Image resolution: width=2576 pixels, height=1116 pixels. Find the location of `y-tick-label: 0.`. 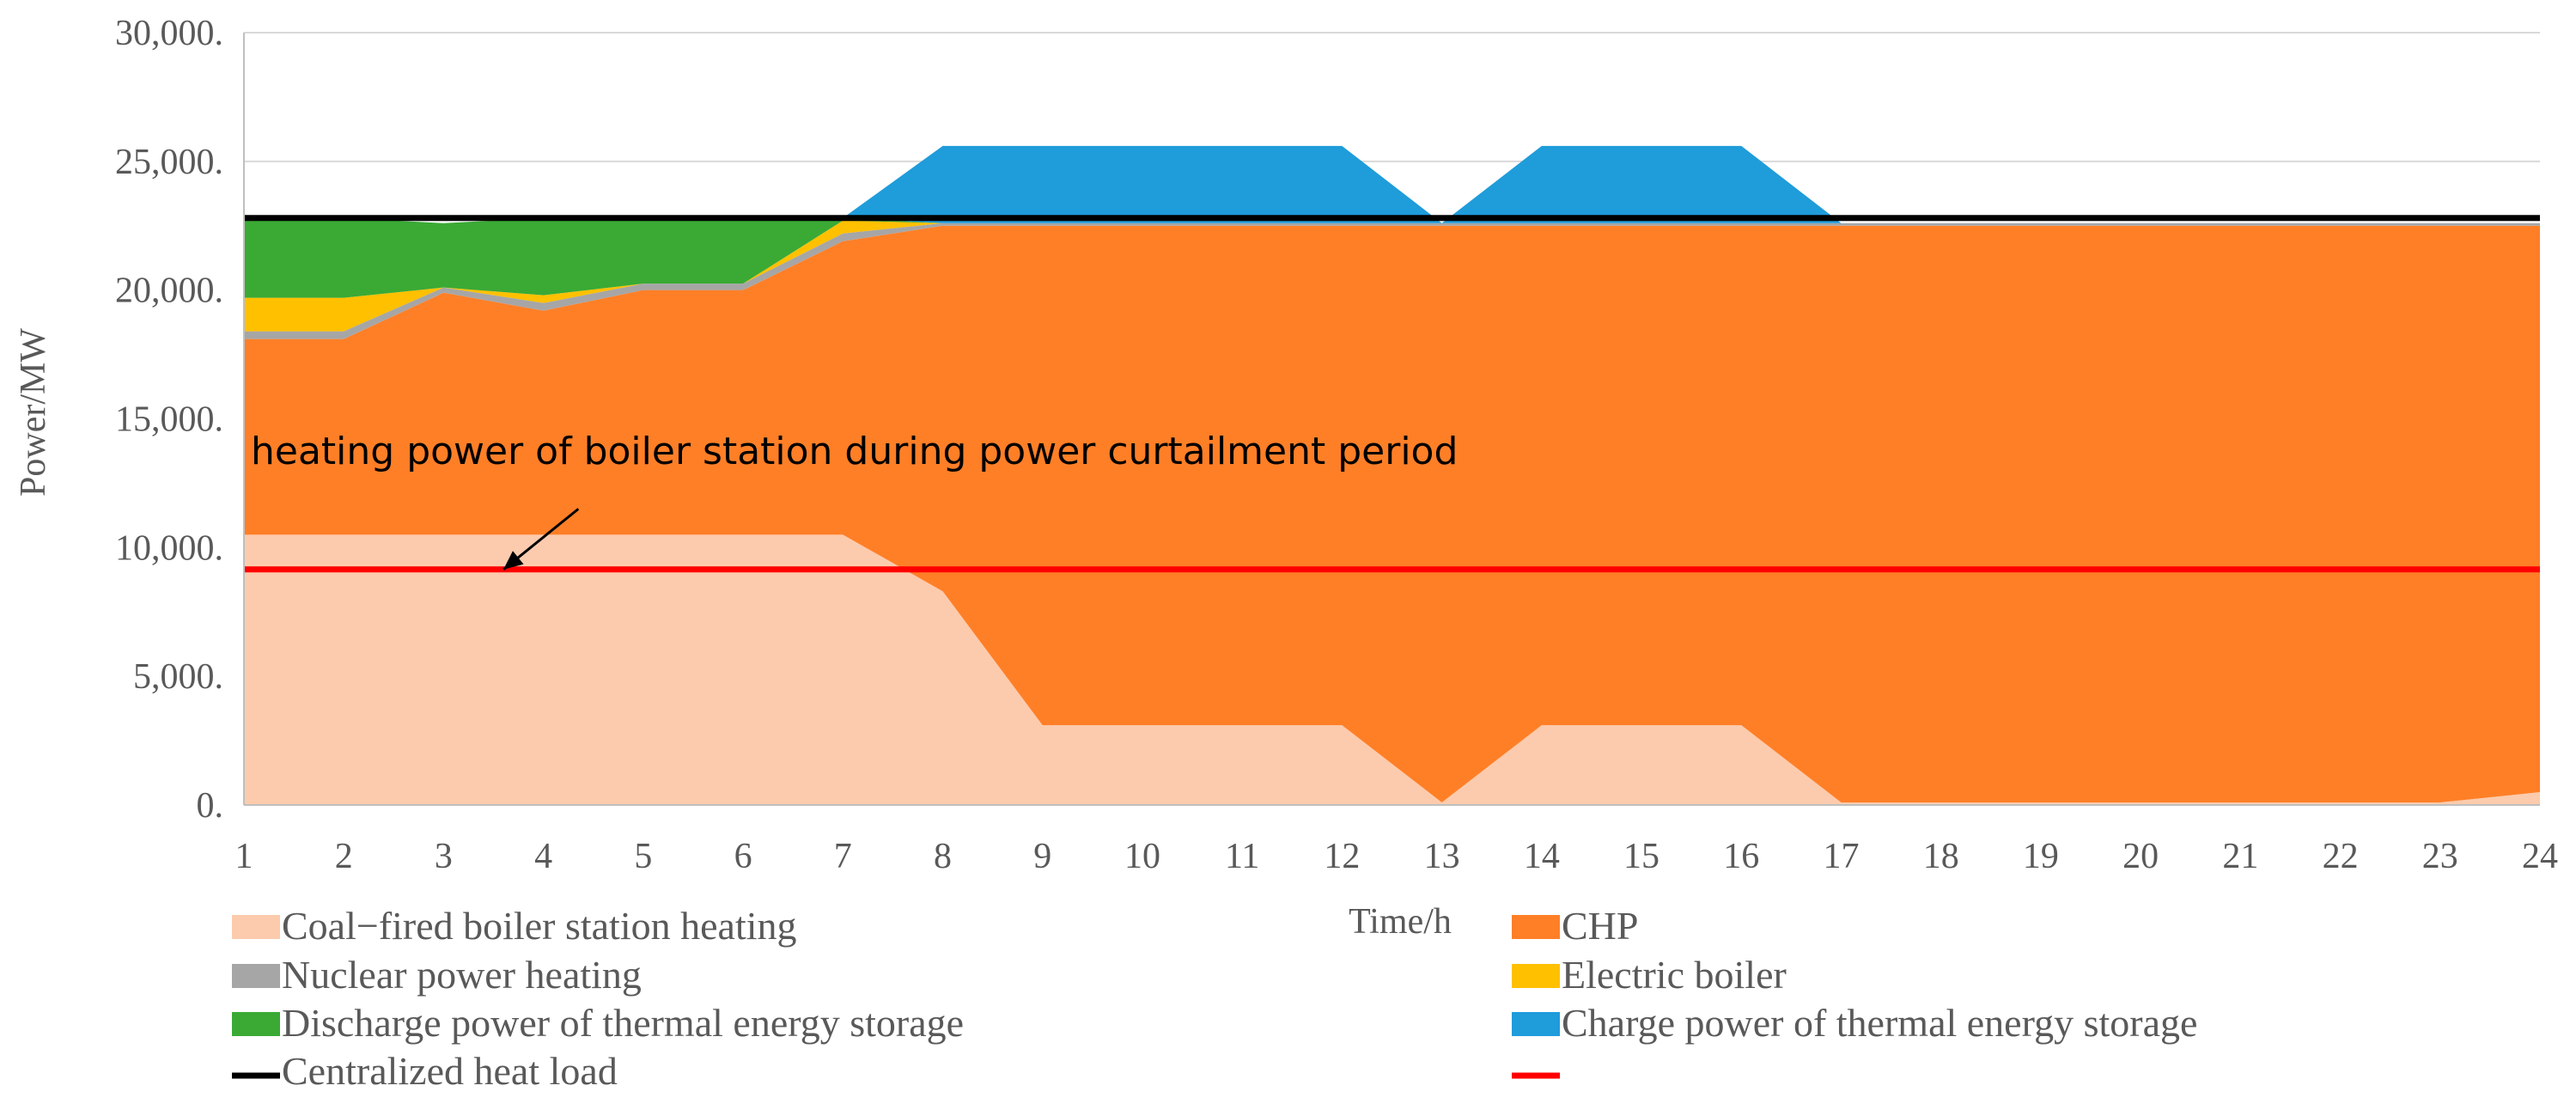

y-tick-label: 0. is located at coordinates (210, 806).